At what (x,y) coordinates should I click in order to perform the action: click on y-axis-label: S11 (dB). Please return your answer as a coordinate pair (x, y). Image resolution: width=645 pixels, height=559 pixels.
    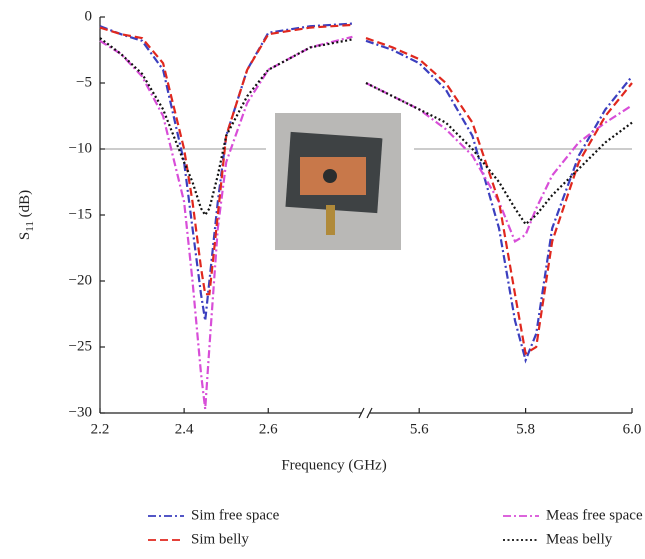
    Looking at the image, I should click on (26, 215).